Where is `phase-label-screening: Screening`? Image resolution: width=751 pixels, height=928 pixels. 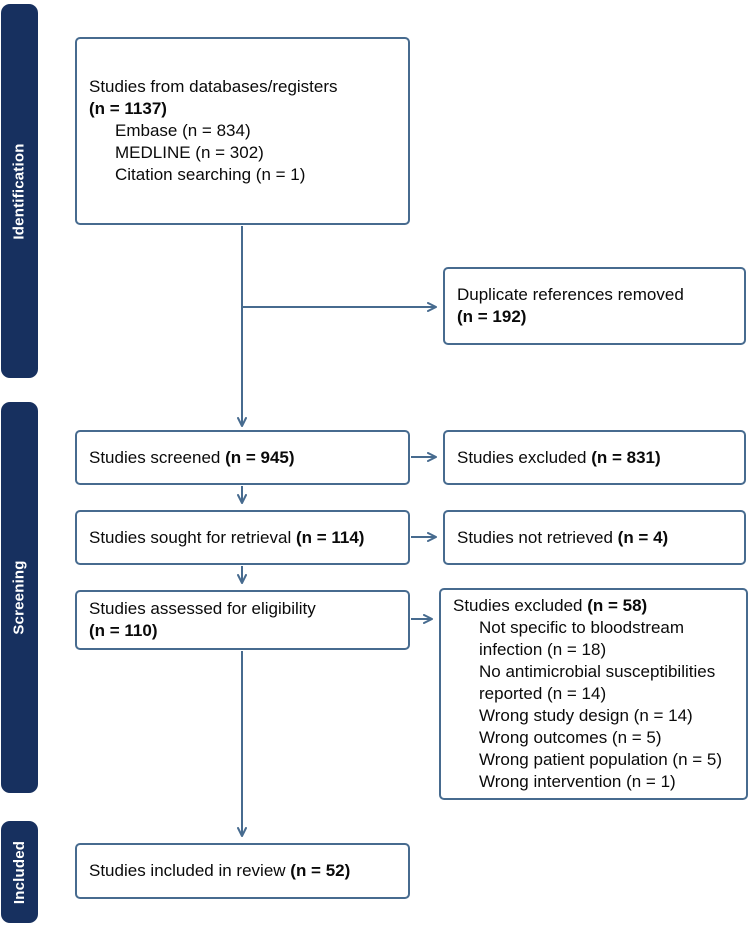 phase-label-screening: Screening is located at coordinates (20, 597).